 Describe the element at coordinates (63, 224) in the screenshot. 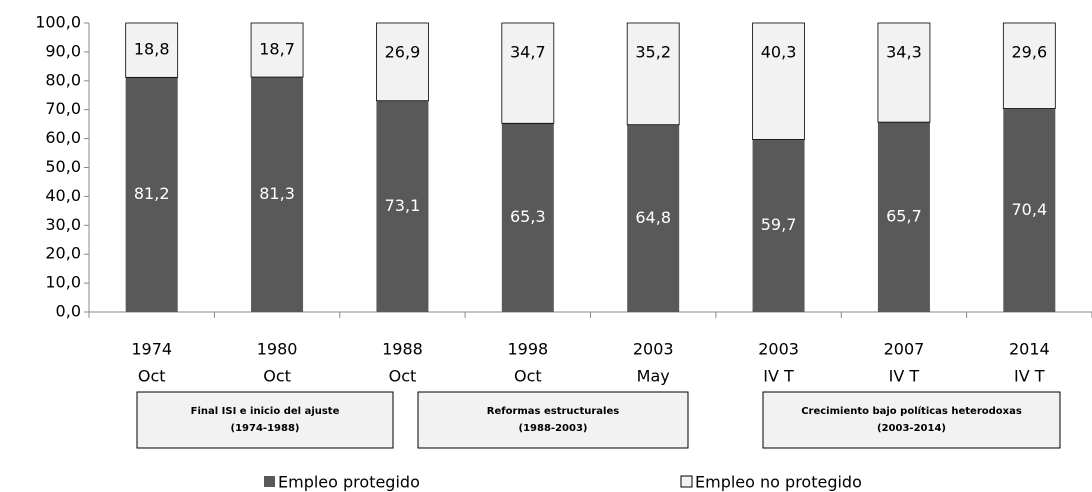

I see `y-tick-label: 30,0` at that location.